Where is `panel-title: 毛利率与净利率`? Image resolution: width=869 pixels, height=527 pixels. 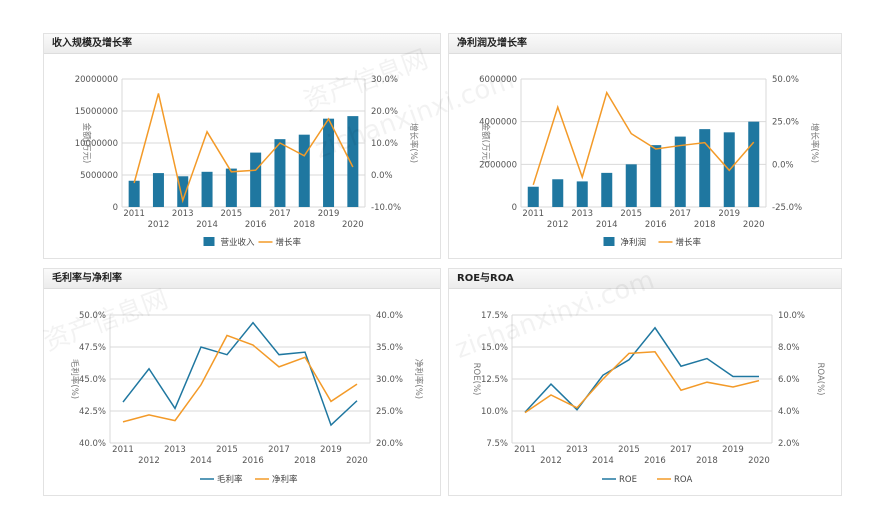
panel-title: 毛利率与净利率 is located at coordinates (242, 279).